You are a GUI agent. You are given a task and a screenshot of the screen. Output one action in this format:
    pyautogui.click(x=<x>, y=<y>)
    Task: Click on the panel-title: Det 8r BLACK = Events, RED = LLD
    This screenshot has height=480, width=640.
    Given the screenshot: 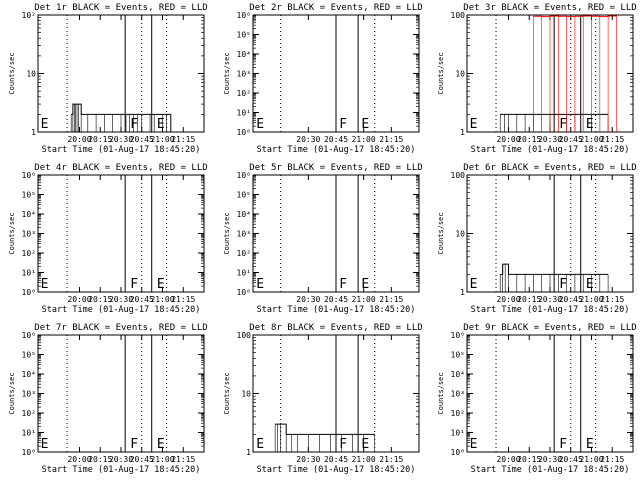 What is the action you would take?
    pyautogui.click(x=335, y=328)
    